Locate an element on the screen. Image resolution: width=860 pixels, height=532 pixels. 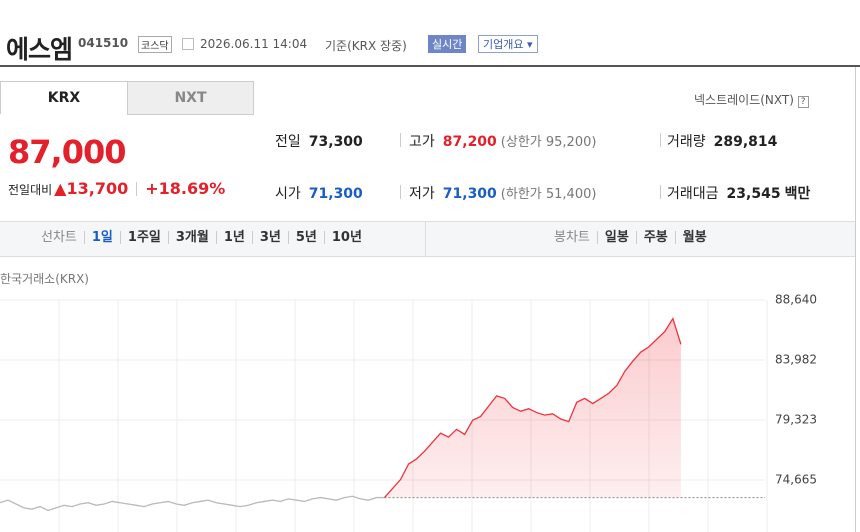
realtime-badge: 실시간 is located at coordinates (447, 44).